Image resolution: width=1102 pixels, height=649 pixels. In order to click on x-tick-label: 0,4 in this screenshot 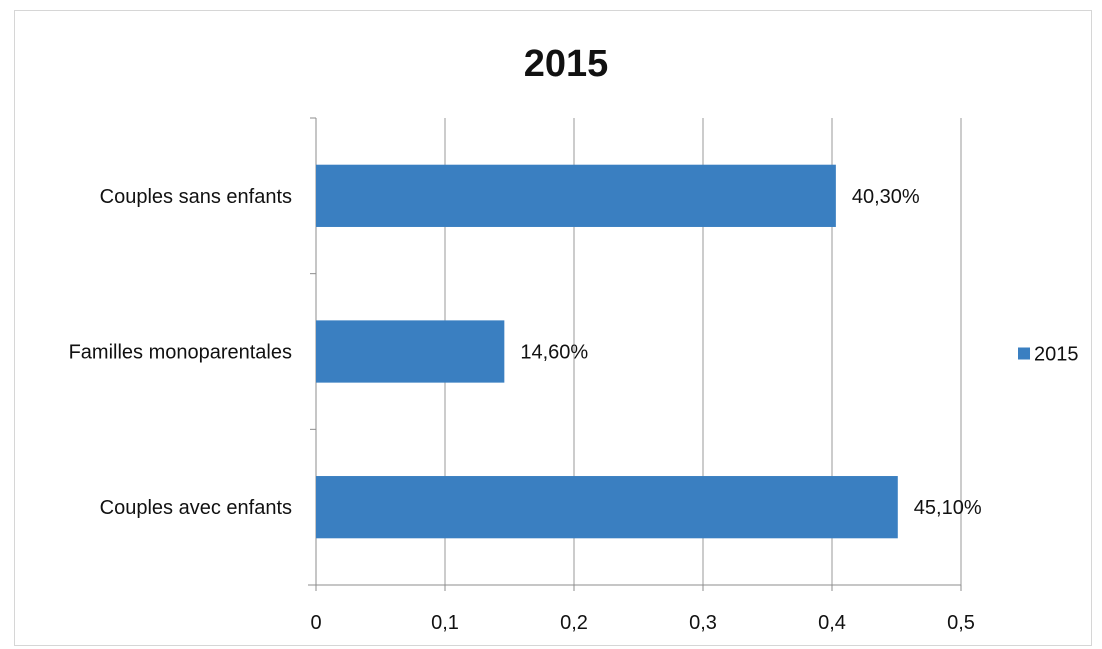, I will do `click(832, 623)`.